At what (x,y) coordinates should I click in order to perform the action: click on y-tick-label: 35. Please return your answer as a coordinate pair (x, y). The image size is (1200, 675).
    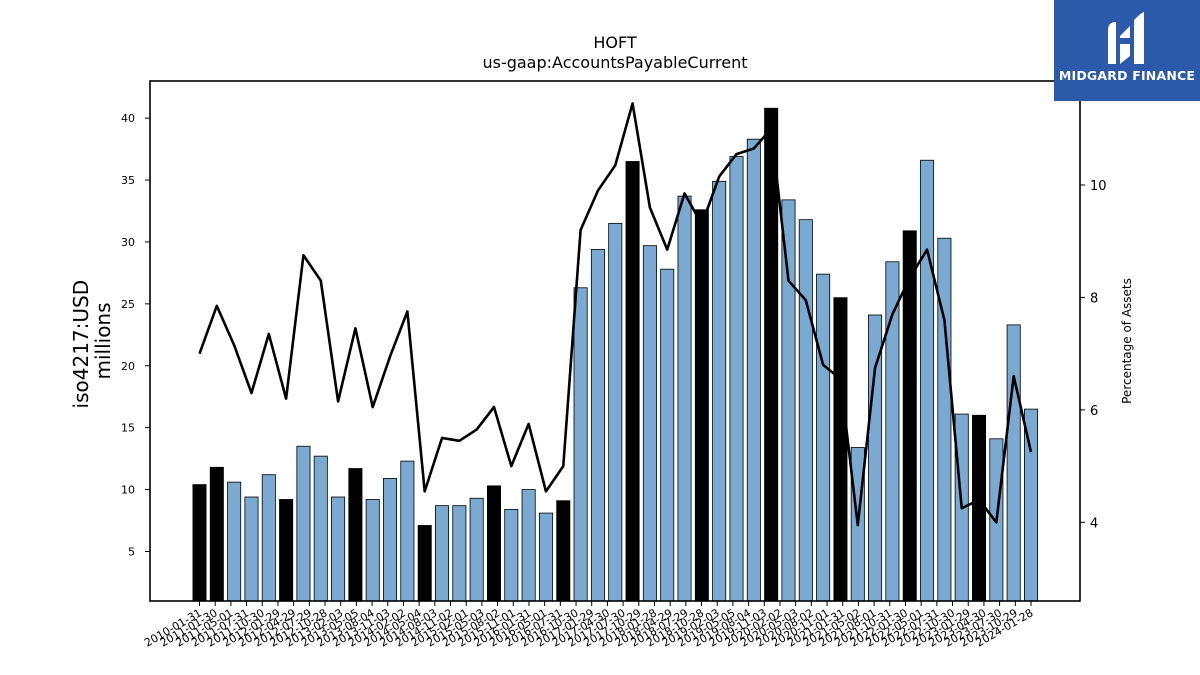
    Looking at the image, I should click on (128, 180).